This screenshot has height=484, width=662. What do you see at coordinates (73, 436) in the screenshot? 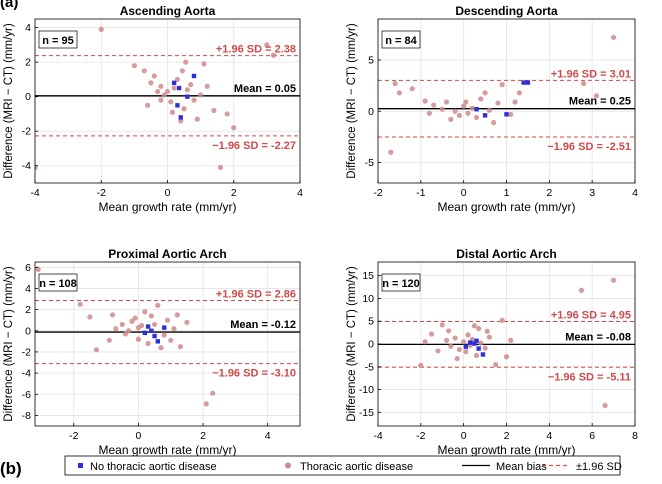
I see `x-tick-label: -2` at bounding box center [73, 436].